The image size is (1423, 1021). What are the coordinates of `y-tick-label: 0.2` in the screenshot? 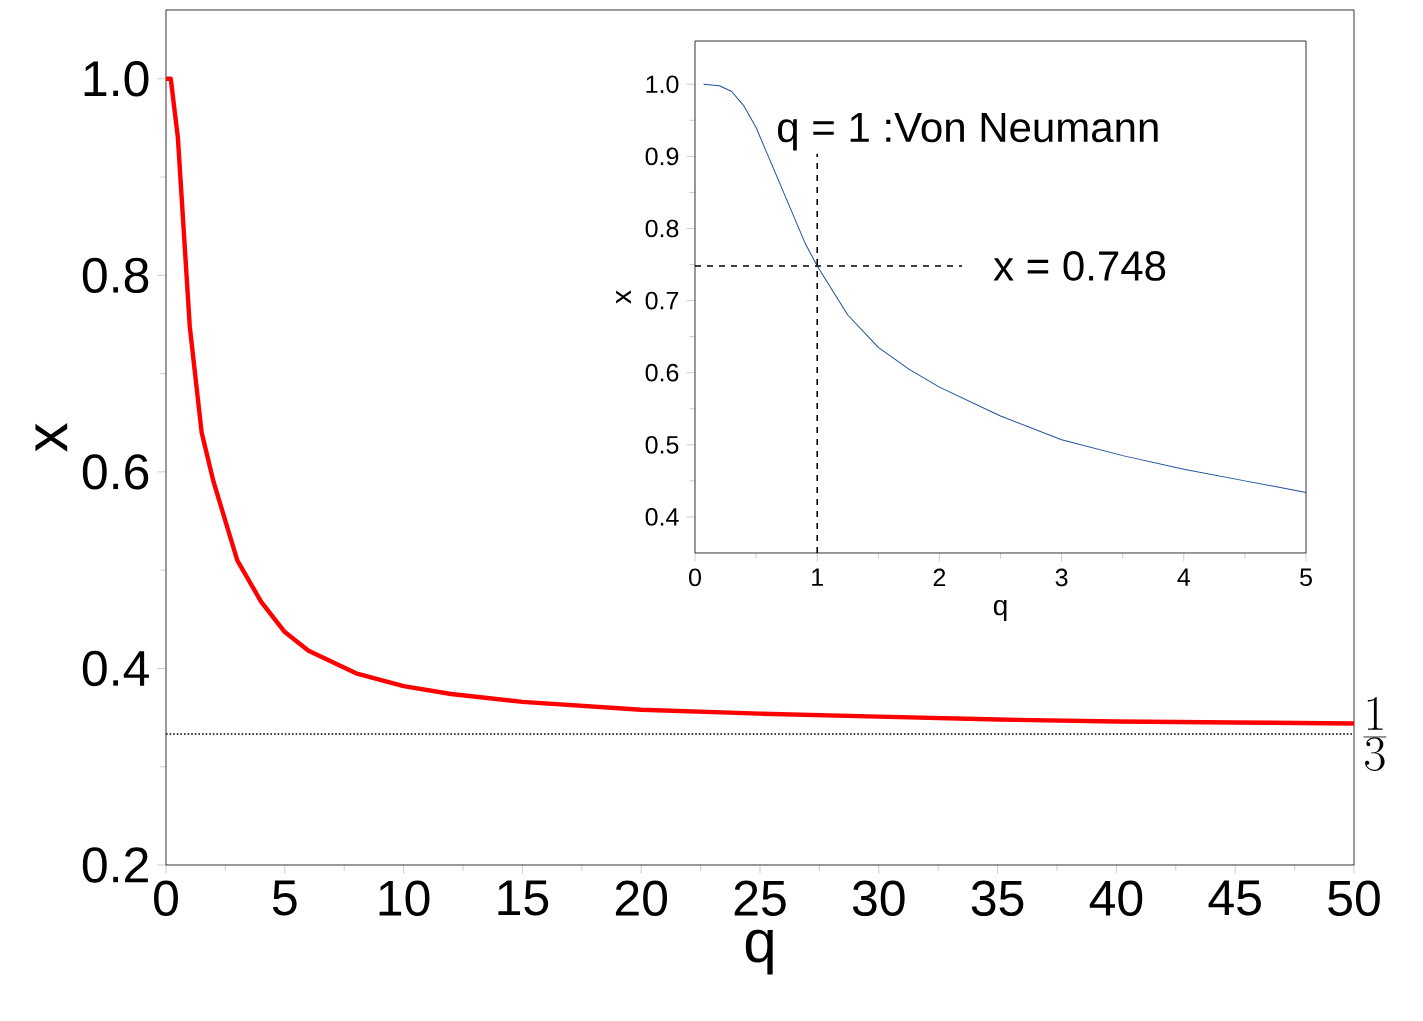 It's located at (115, 865).